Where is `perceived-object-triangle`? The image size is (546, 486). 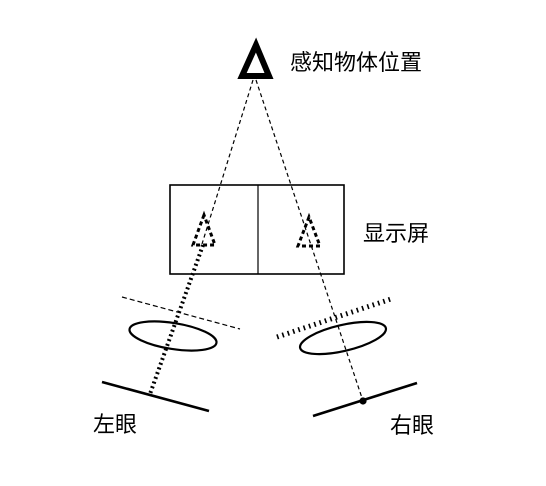
perceived-object-triangle is located at coordinates (255, 58).